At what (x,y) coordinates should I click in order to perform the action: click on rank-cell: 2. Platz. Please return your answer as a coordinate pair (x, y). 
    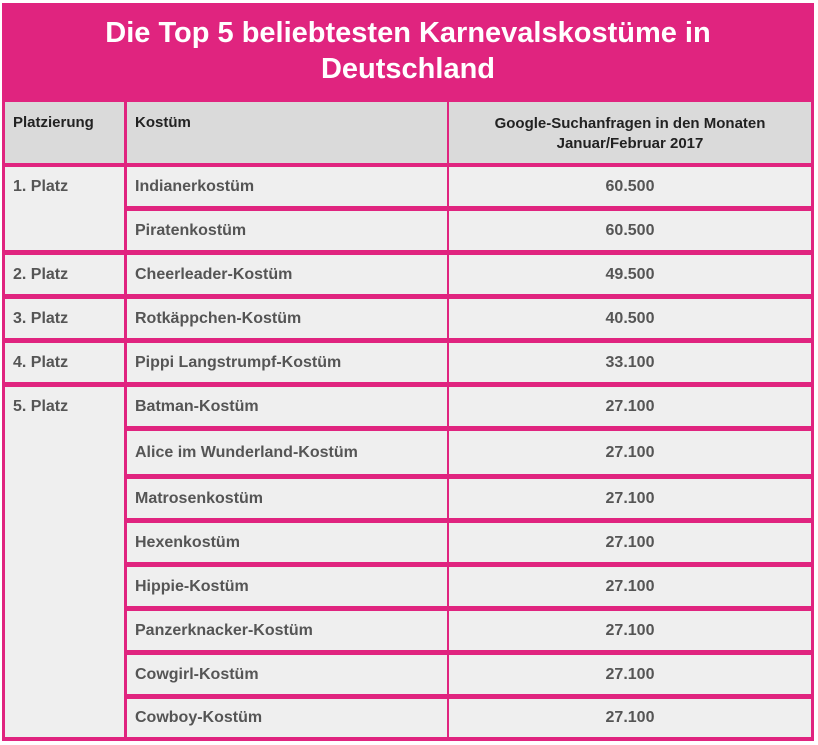
    Looking at the image, I should click on (64, 274).